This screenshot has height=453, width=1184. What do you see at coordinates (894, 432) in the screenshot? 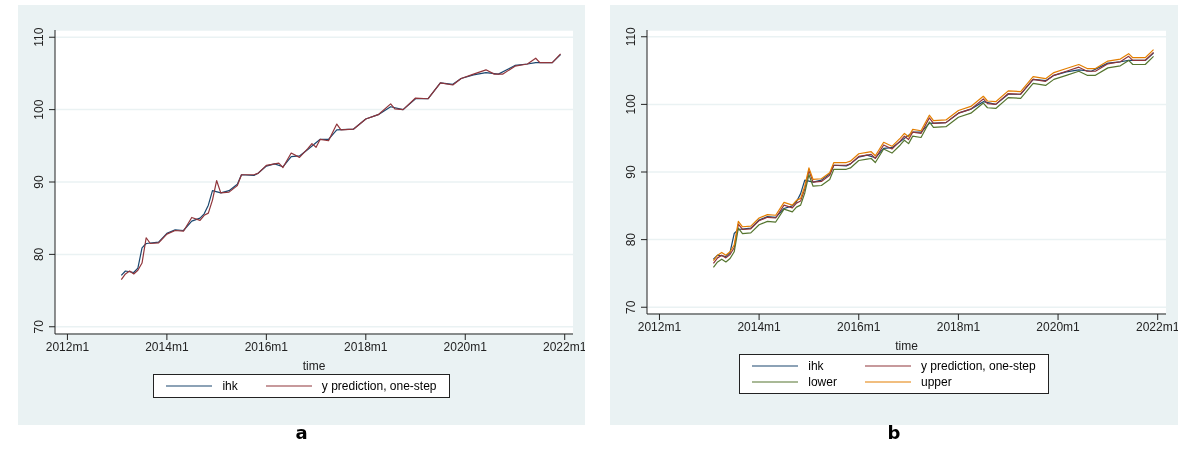
I see `text: b` at bounding box center [894, 432].